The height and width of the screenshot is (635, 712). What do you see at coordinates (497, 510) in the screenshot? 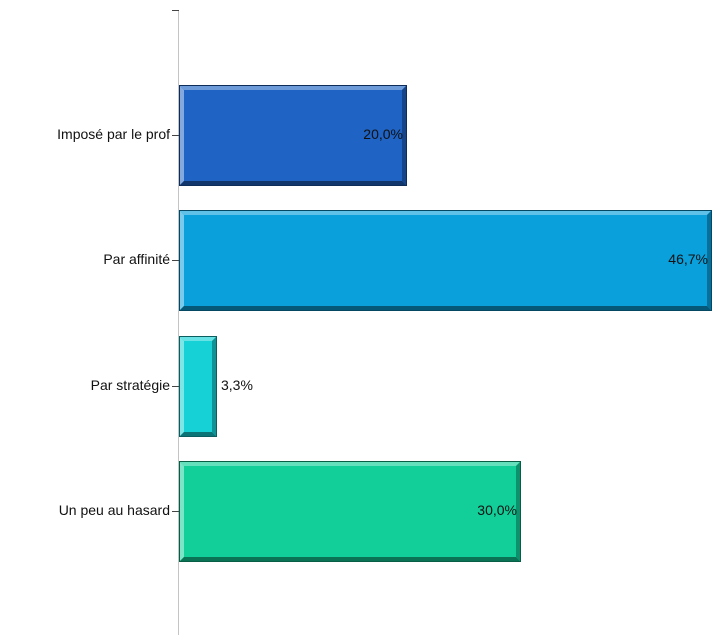
I see `value-label: 30,0%` at bounding box center [497, 510].